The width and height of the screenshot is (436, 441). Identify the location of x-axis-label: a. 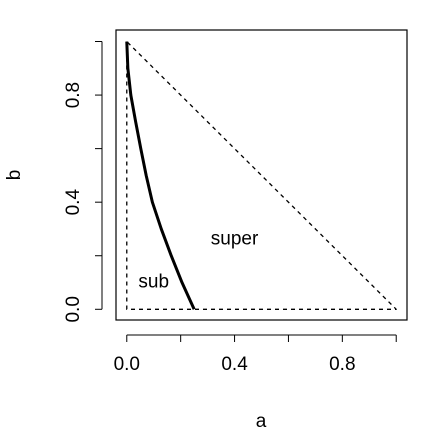
(261, 421).